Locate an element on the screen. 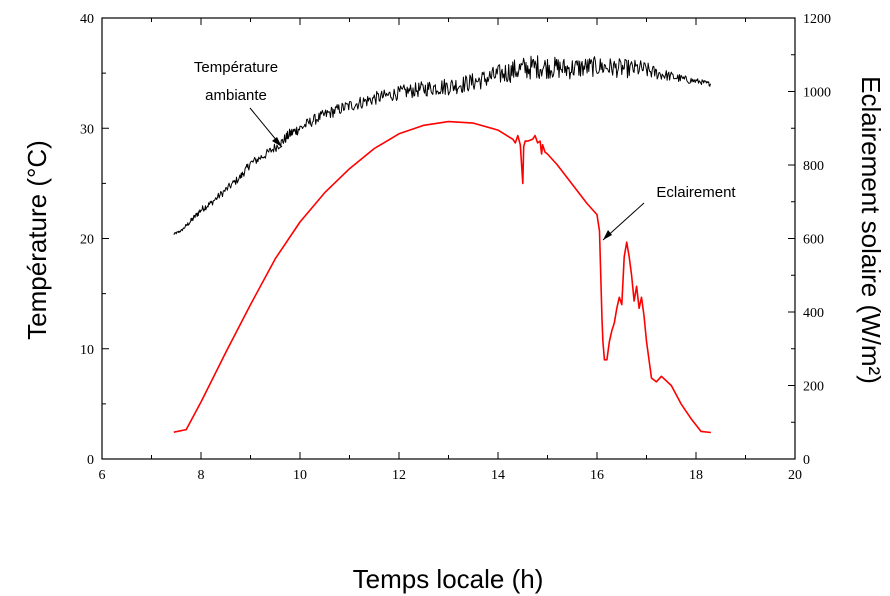  annotation-temperature-line2: ambiante is located at coordinates (236, 95).